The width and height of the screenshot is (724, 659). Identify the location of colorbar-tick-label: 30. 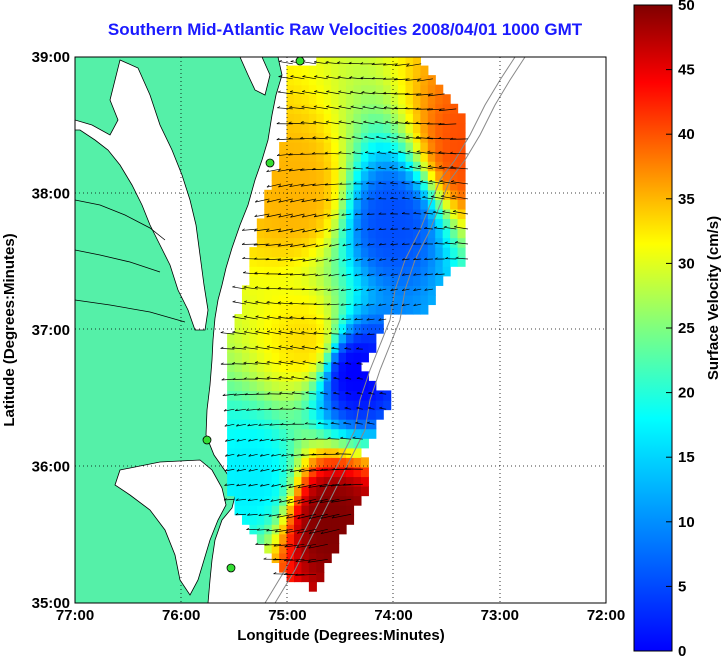
(686, 263).